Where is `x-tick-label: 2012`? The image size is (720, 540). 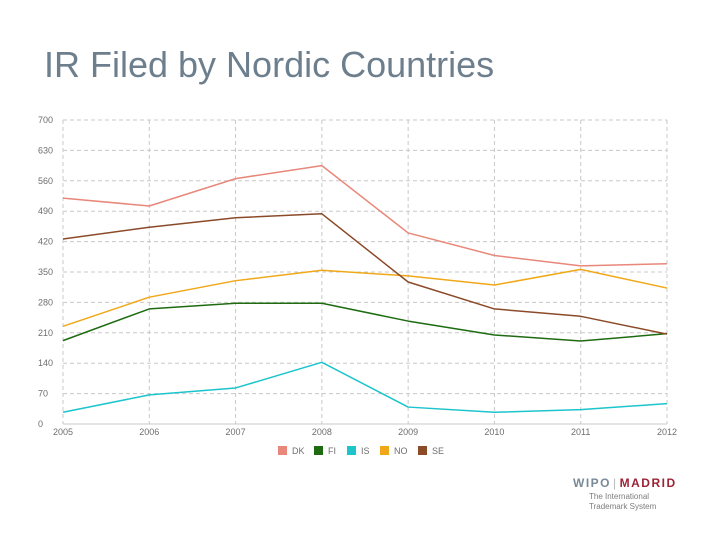
x-tick-label: 2012 is located at coordinates (667, 432).